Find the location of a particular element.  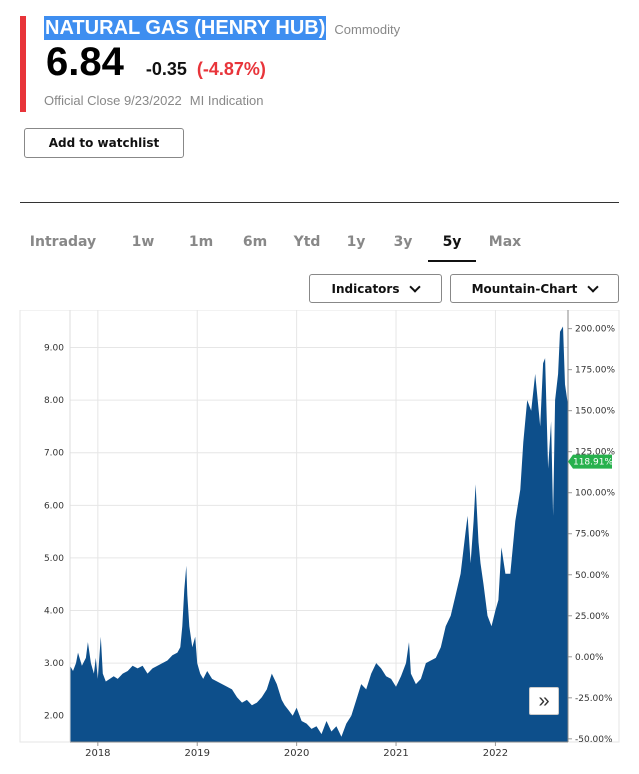

y-tick-label: 7.00 is located at coordinates (54, 454).